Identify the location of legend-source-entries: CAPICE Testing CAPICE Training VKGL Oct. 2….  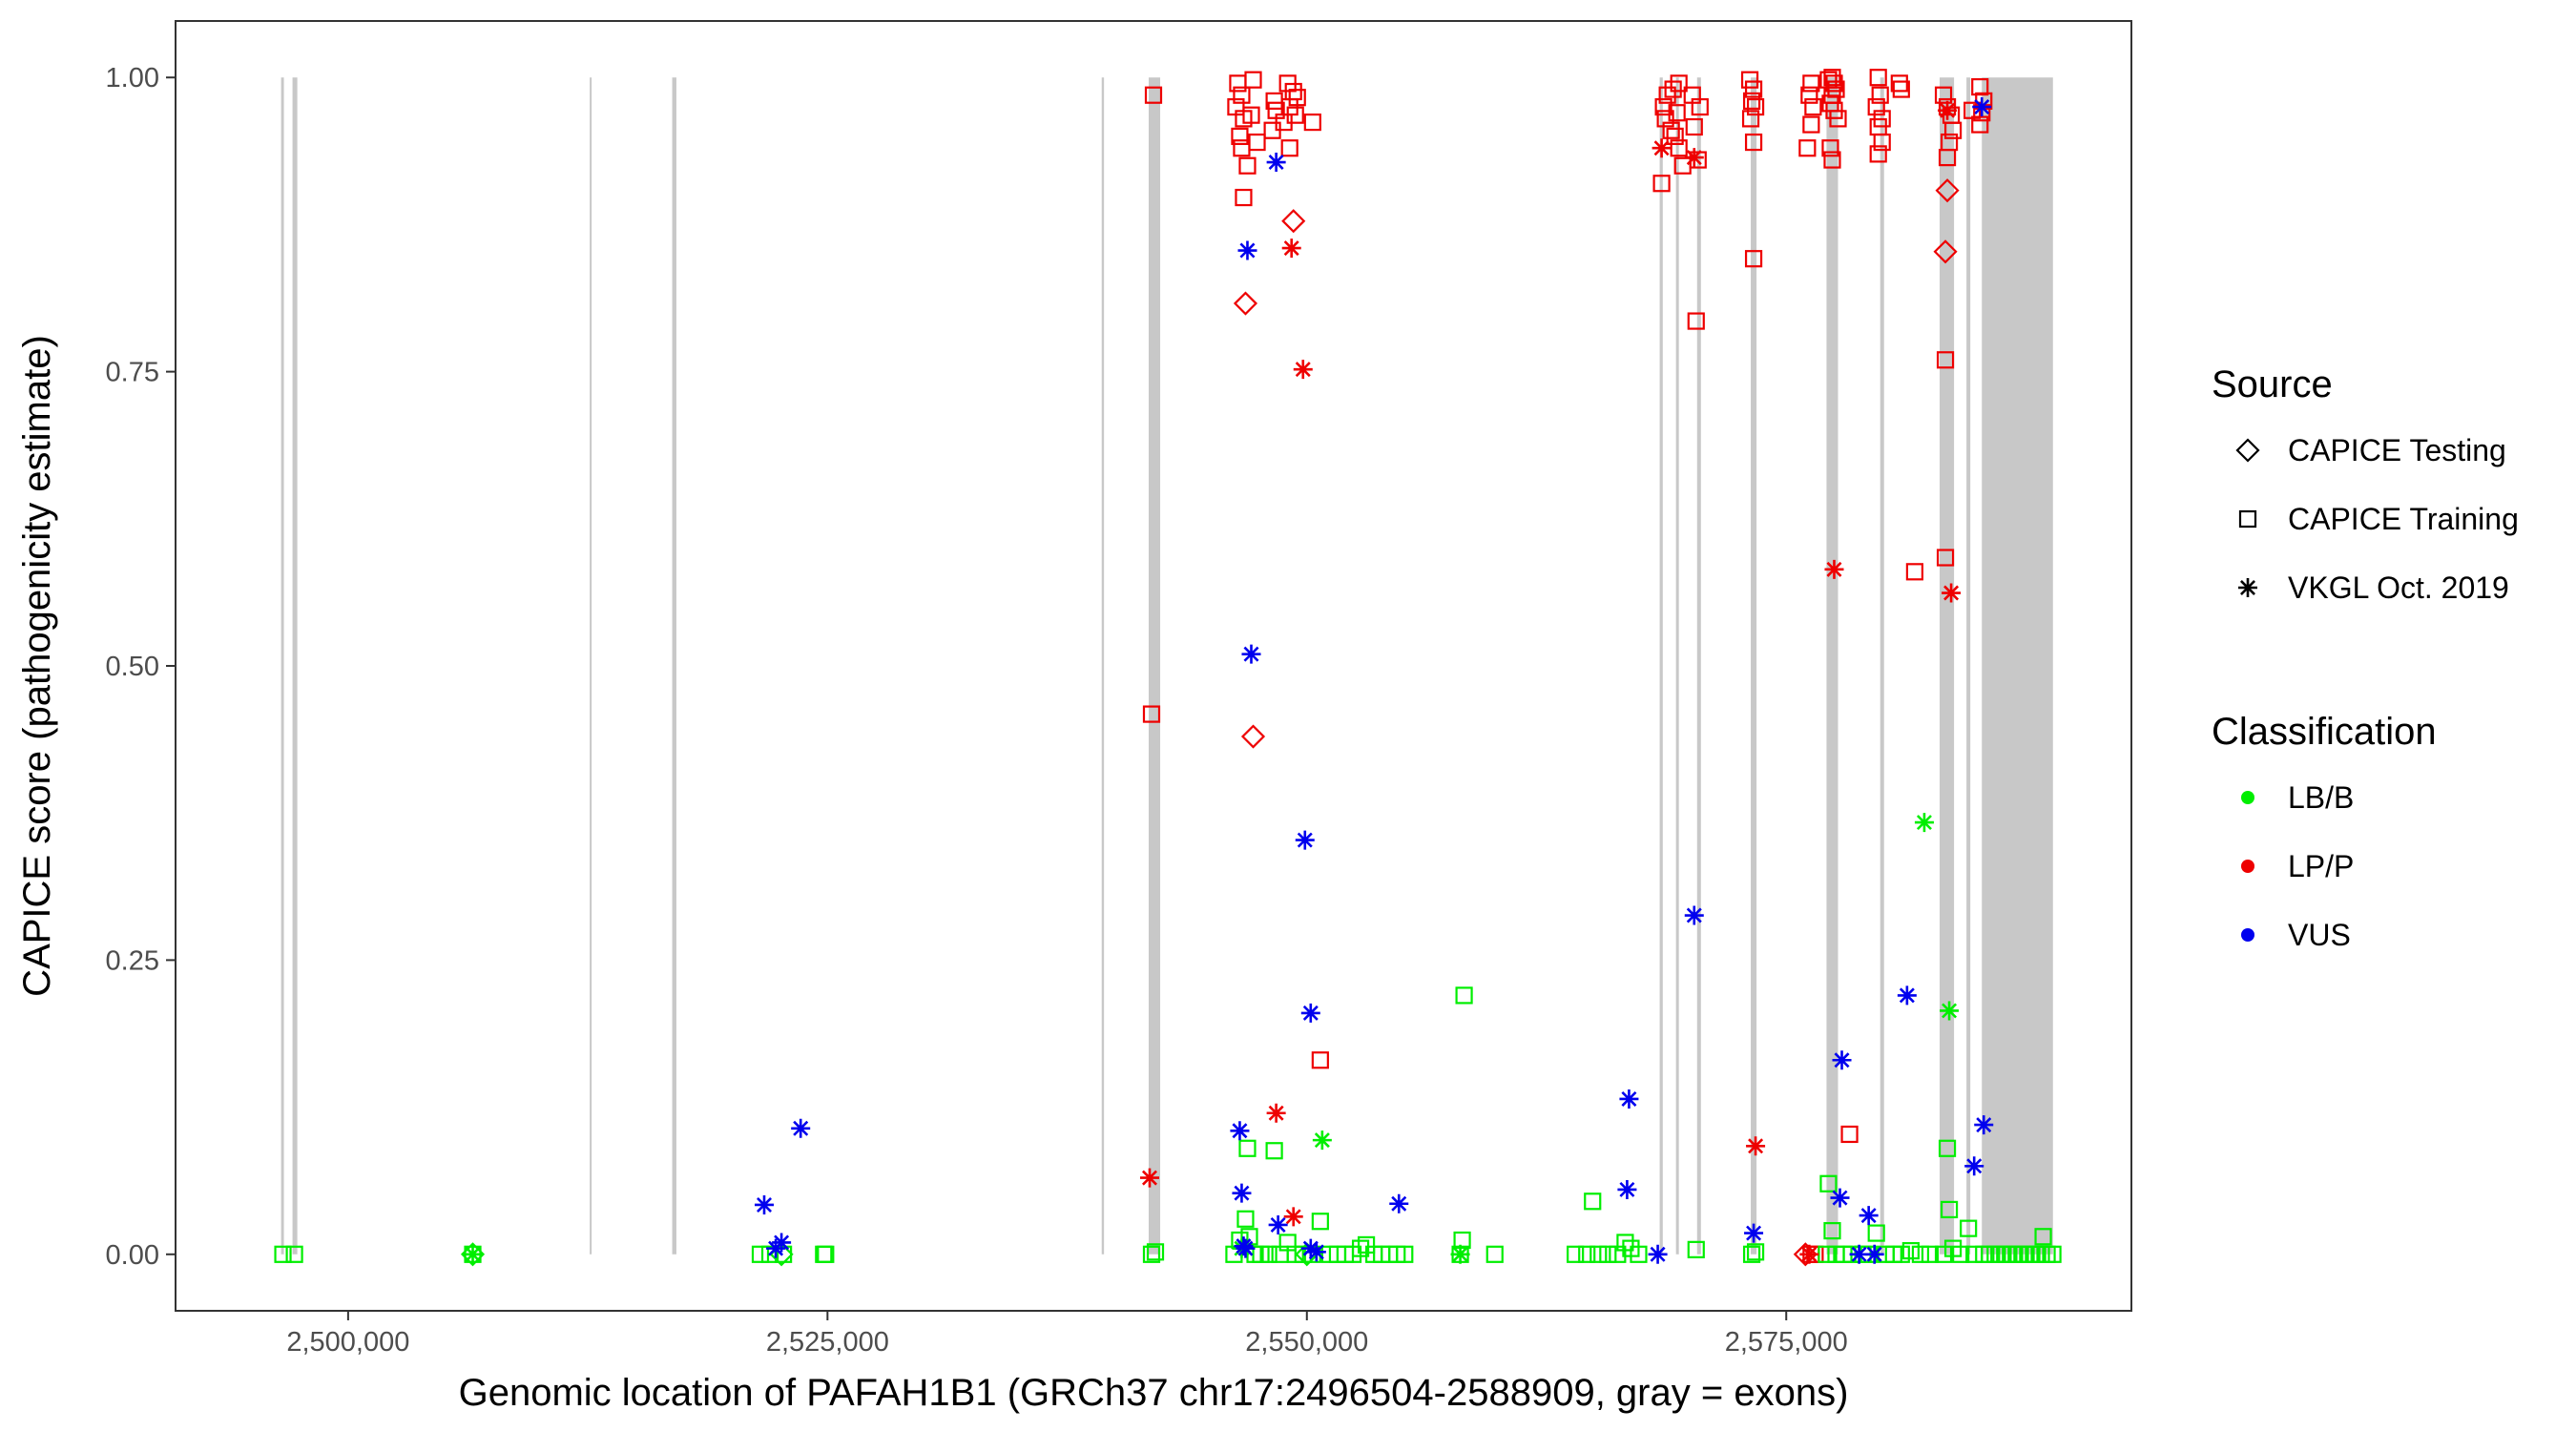
(2377, 519).